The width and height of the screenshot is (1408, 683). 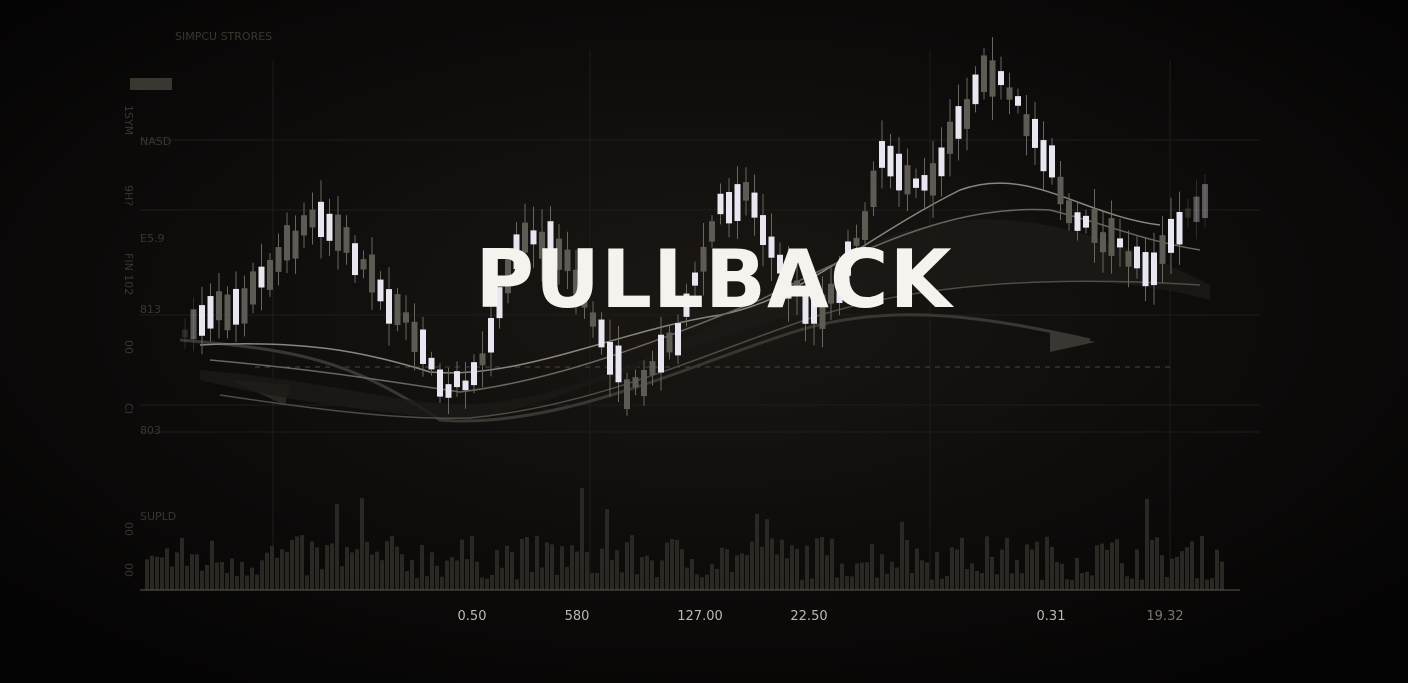 What do you see at coordinates (1072, 341) in the screenshot?
I see `arrow-head` at bounding box center [1072, 341].